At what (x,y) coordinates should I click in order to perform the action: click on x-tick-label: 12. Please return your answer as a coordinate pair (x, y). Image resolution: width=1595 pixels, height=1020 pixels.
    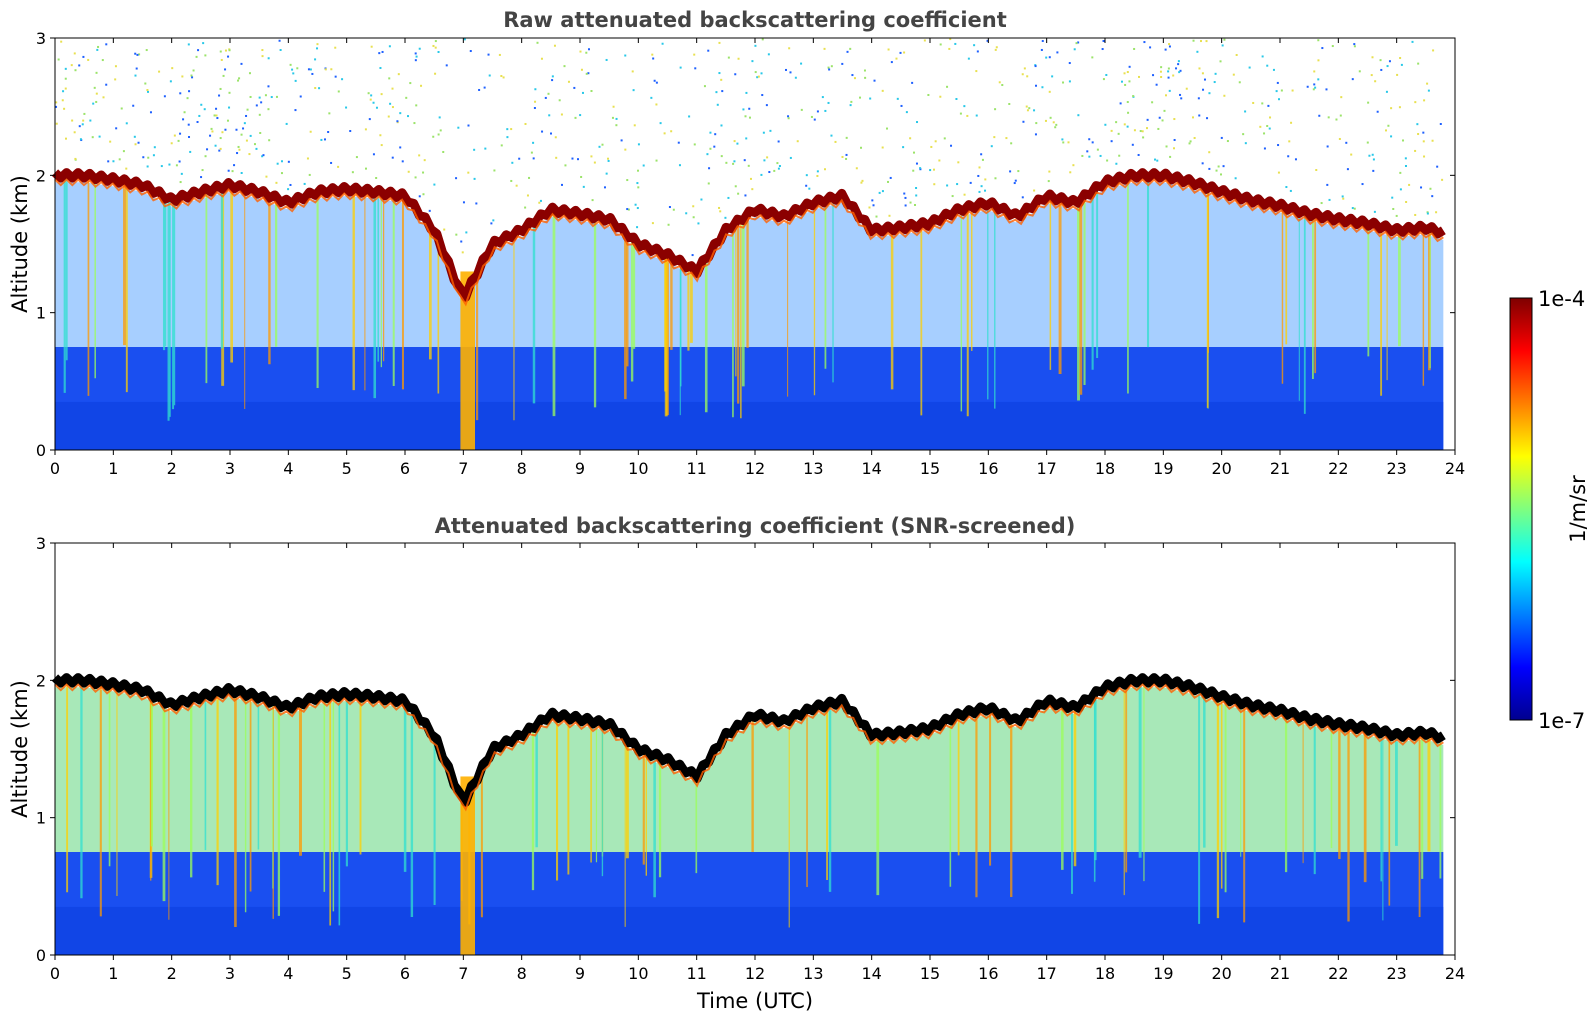
    Looking at the image, I should click on (755, 468).